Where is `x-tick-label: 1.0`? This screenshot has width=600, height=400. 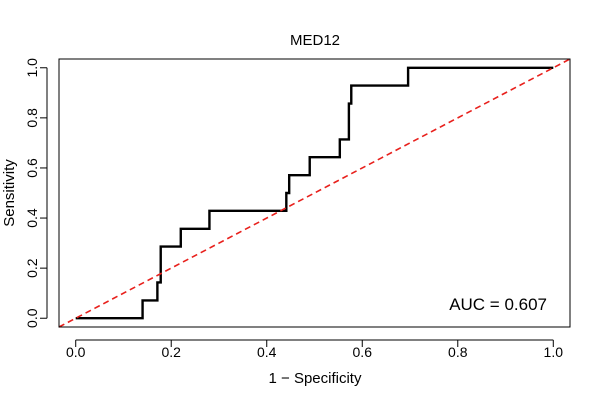
x-tick-label: 1.0 is located at coordinates (554, 352).